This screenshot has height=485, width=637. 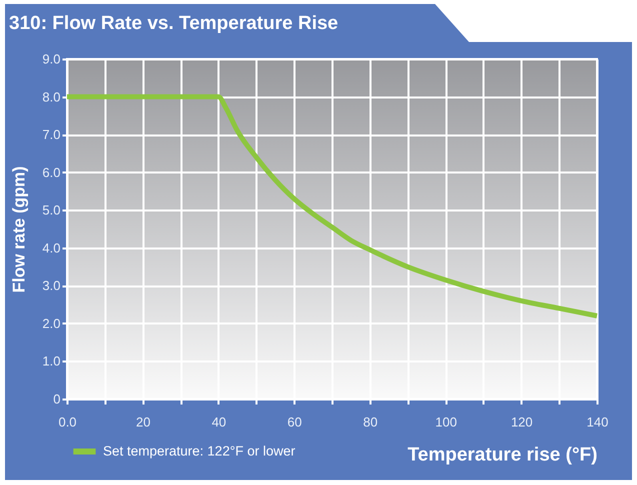 I want to click on x-tick-label: 120, so click(x=521, y=422).